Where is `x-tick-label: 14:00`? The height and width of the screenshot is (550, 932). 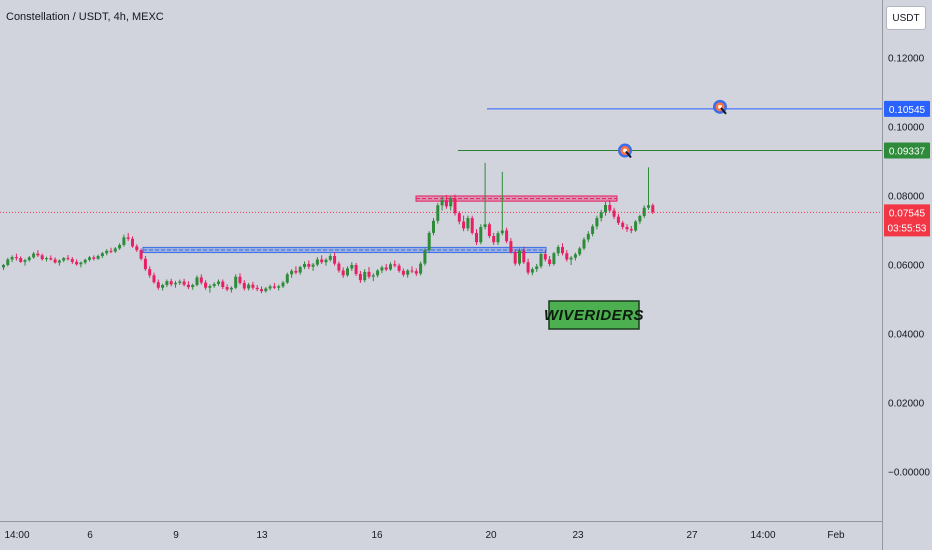
x-tick-label: 14:00 is located at coordinates (762, 535).